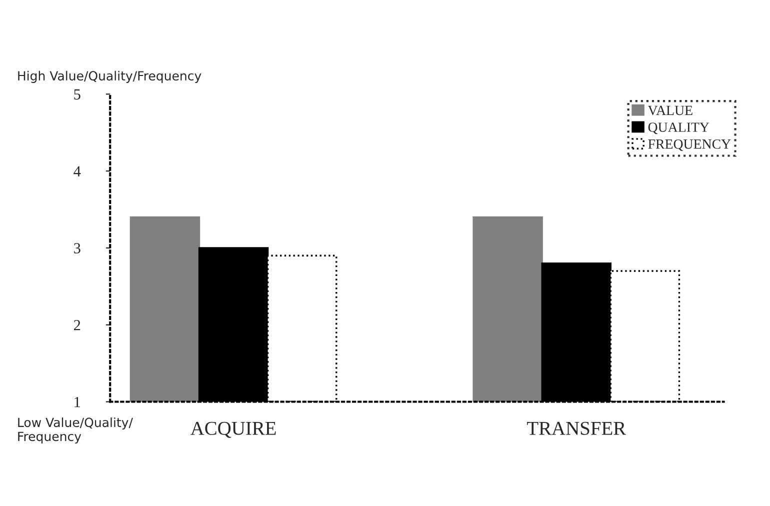 Image resolution: width=770 pixels, height=506 pixels. What do you see at coordinates (77, 325) in the screenshot?
I see `y-tick-label: 2` at bounding box center [77, 325].